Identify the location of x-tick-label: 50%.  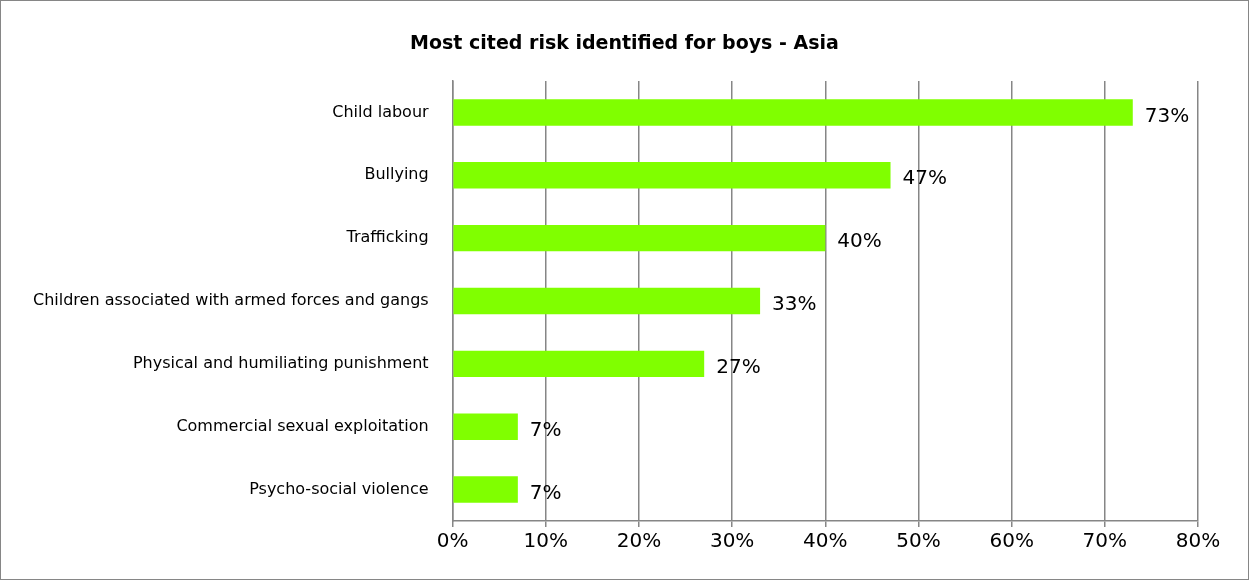
(918, 540).